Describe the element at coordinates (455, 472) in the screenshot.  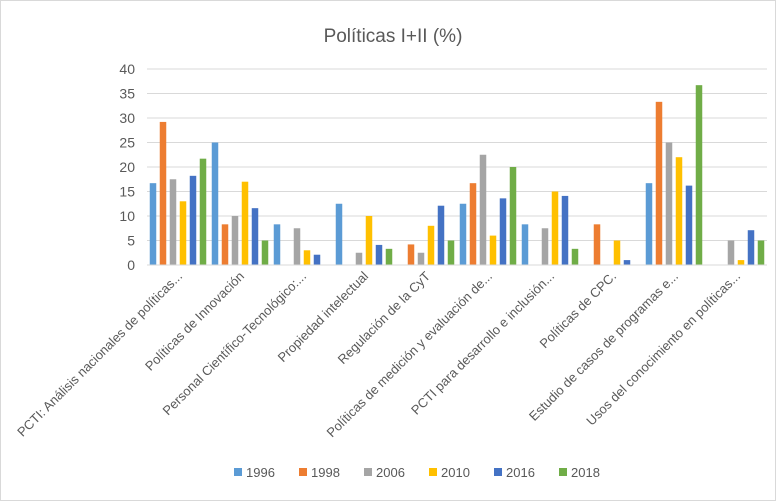
I see `legend-label-2010: 2010` at that location.